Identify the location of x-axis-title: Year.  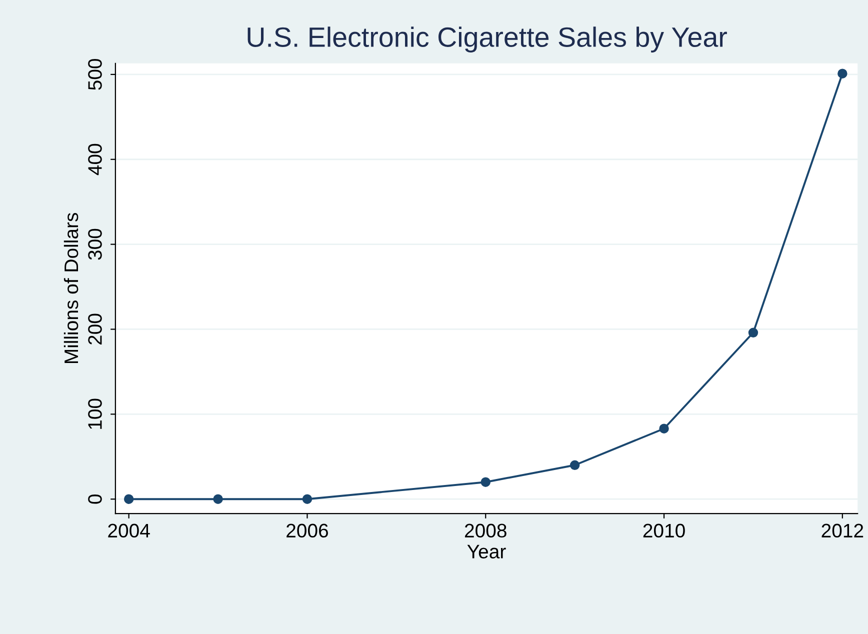
(486, 551).